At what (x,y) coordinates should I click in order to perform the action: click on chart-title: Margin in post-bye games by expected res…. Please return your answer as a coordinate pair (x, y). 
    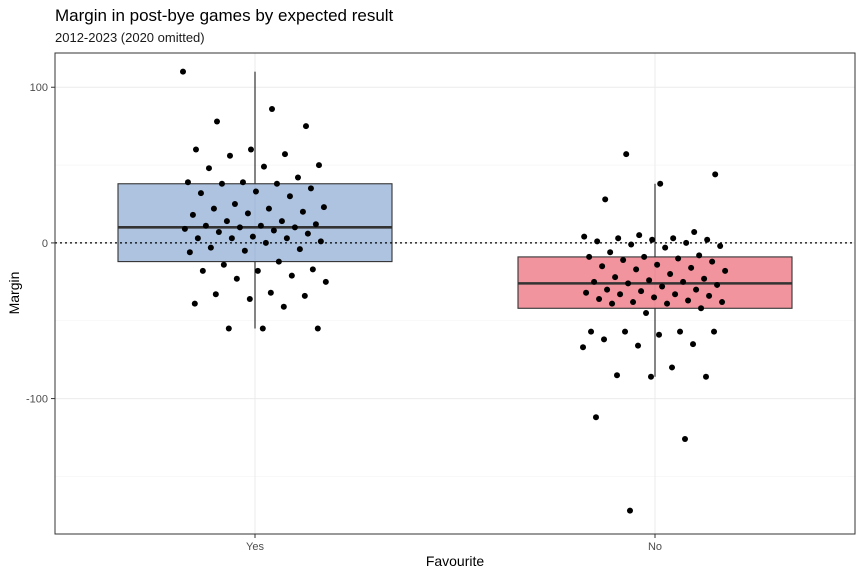
    Looking at the image, I should click on (224, 15).